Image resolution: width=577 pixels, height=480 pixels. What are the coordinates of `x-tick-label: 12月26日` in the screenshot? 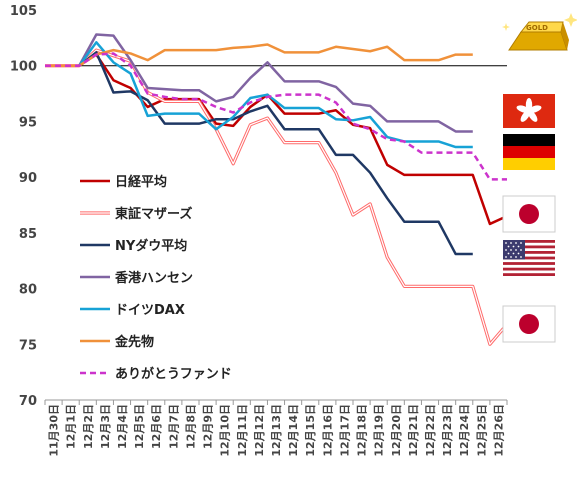 It's located at (498, 430).